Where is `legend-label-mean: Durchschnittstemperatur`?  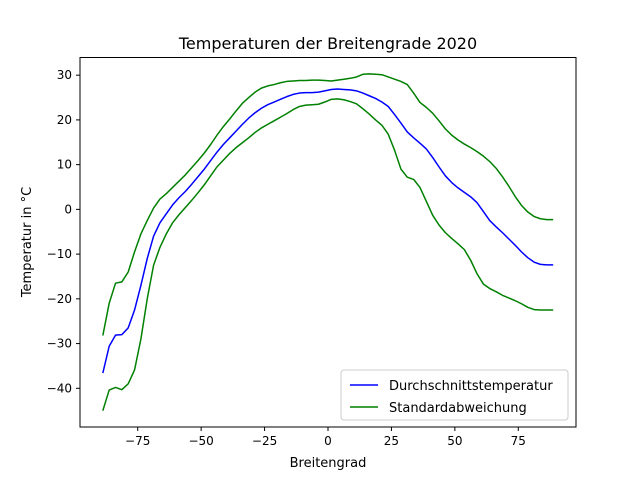
legend-label-mean: Durchschnittstemperatur is located at coordinates (471, 386).